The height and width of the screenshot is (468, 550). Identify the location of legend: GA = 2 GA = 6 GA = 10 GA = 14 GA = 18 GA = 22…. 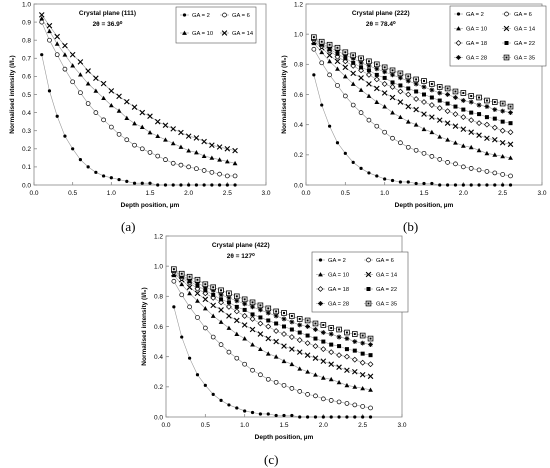
(498, 36).